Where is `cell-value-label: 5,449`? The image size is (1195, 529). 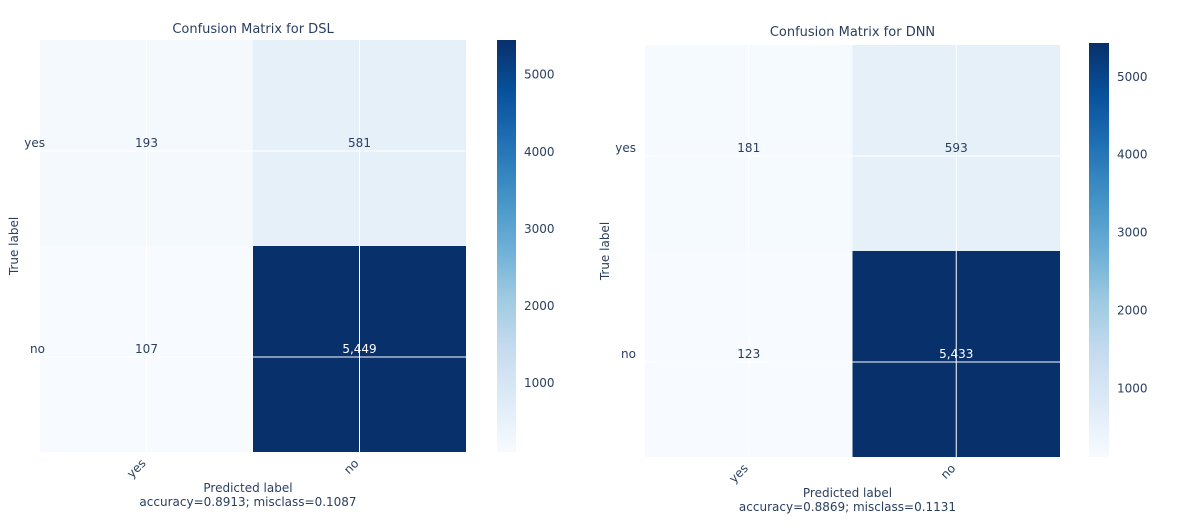
cell-value-label: 5,449 is located at coordinates (359, 349).